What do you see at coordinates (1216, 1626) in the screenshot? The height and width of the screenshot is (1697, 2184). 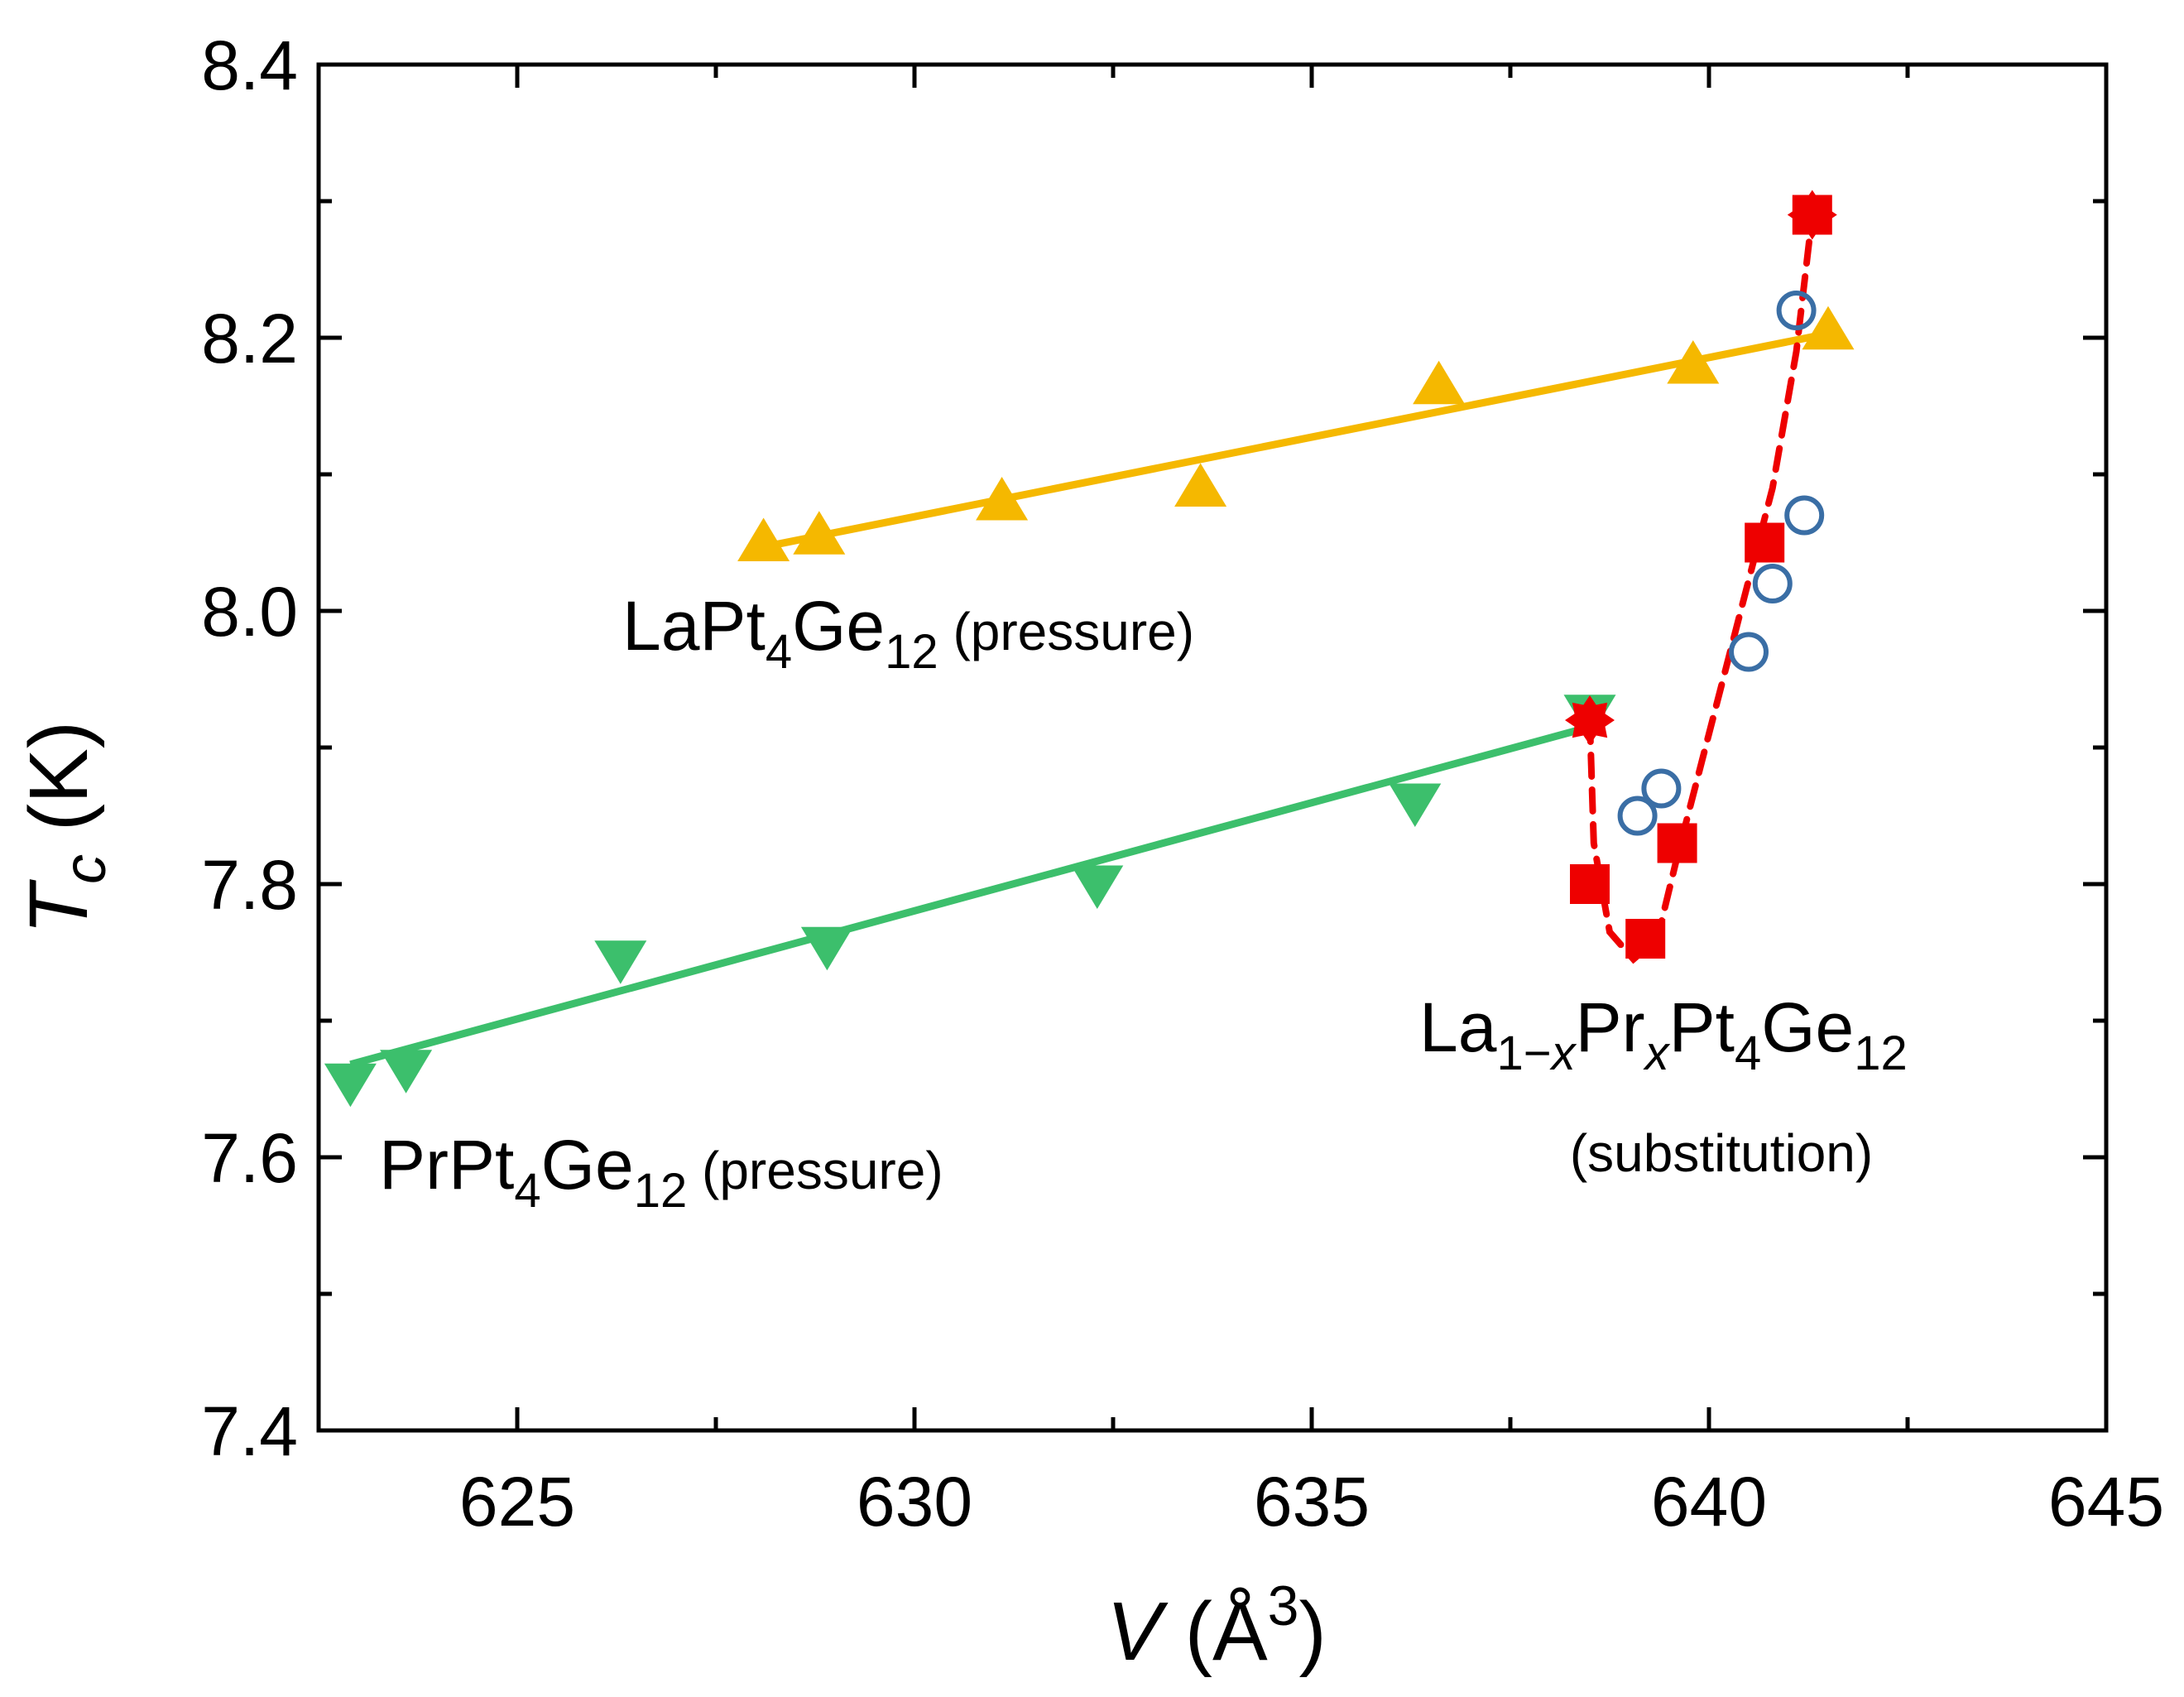 I see `x-axis-title: V (Å3)` at bounding box center [1216, 1626].